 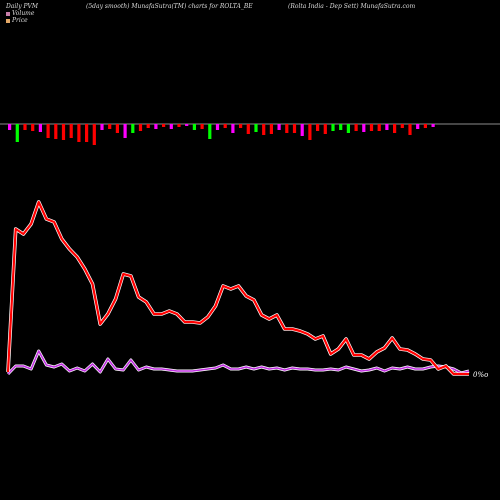 I want to click on legend-price-label: Price, so click(x=20, y=20).